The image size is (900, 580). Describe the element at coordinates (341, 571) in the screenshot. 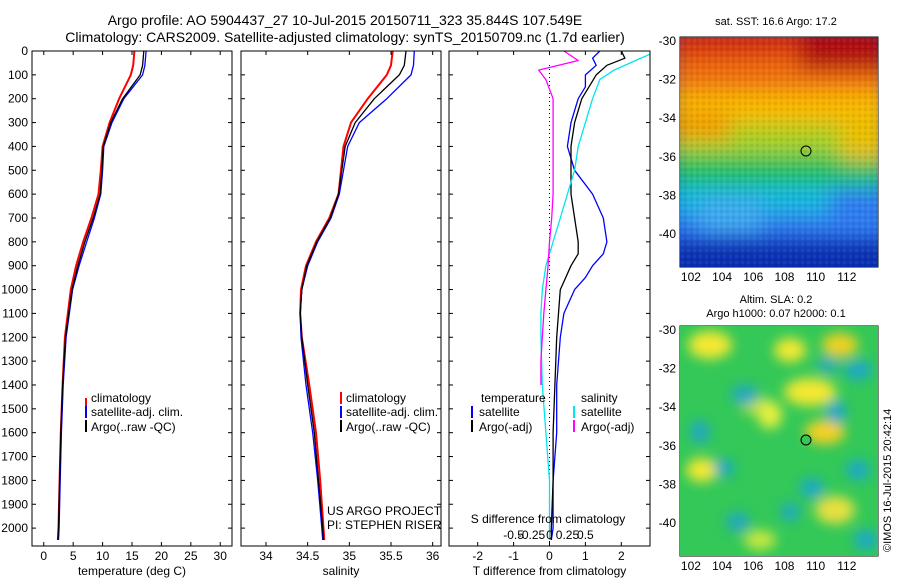

I see `x-axis-label: salinity` at that location.